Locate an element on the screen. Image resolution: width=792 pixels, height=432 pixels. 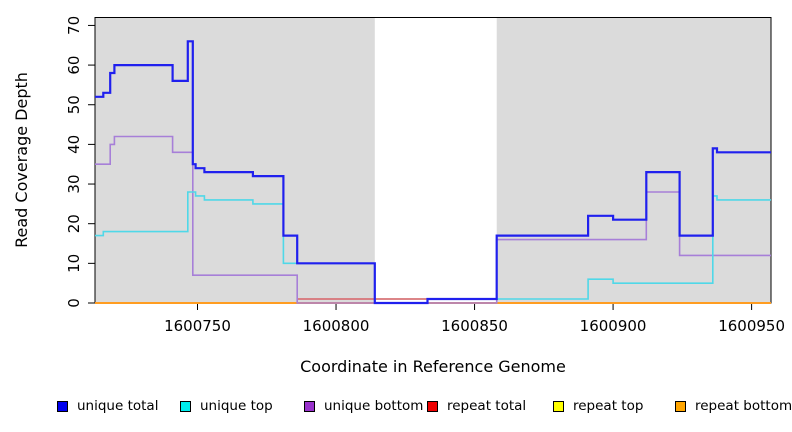
legend-item-unique-total: unique total is located at coordinates (107, 406).